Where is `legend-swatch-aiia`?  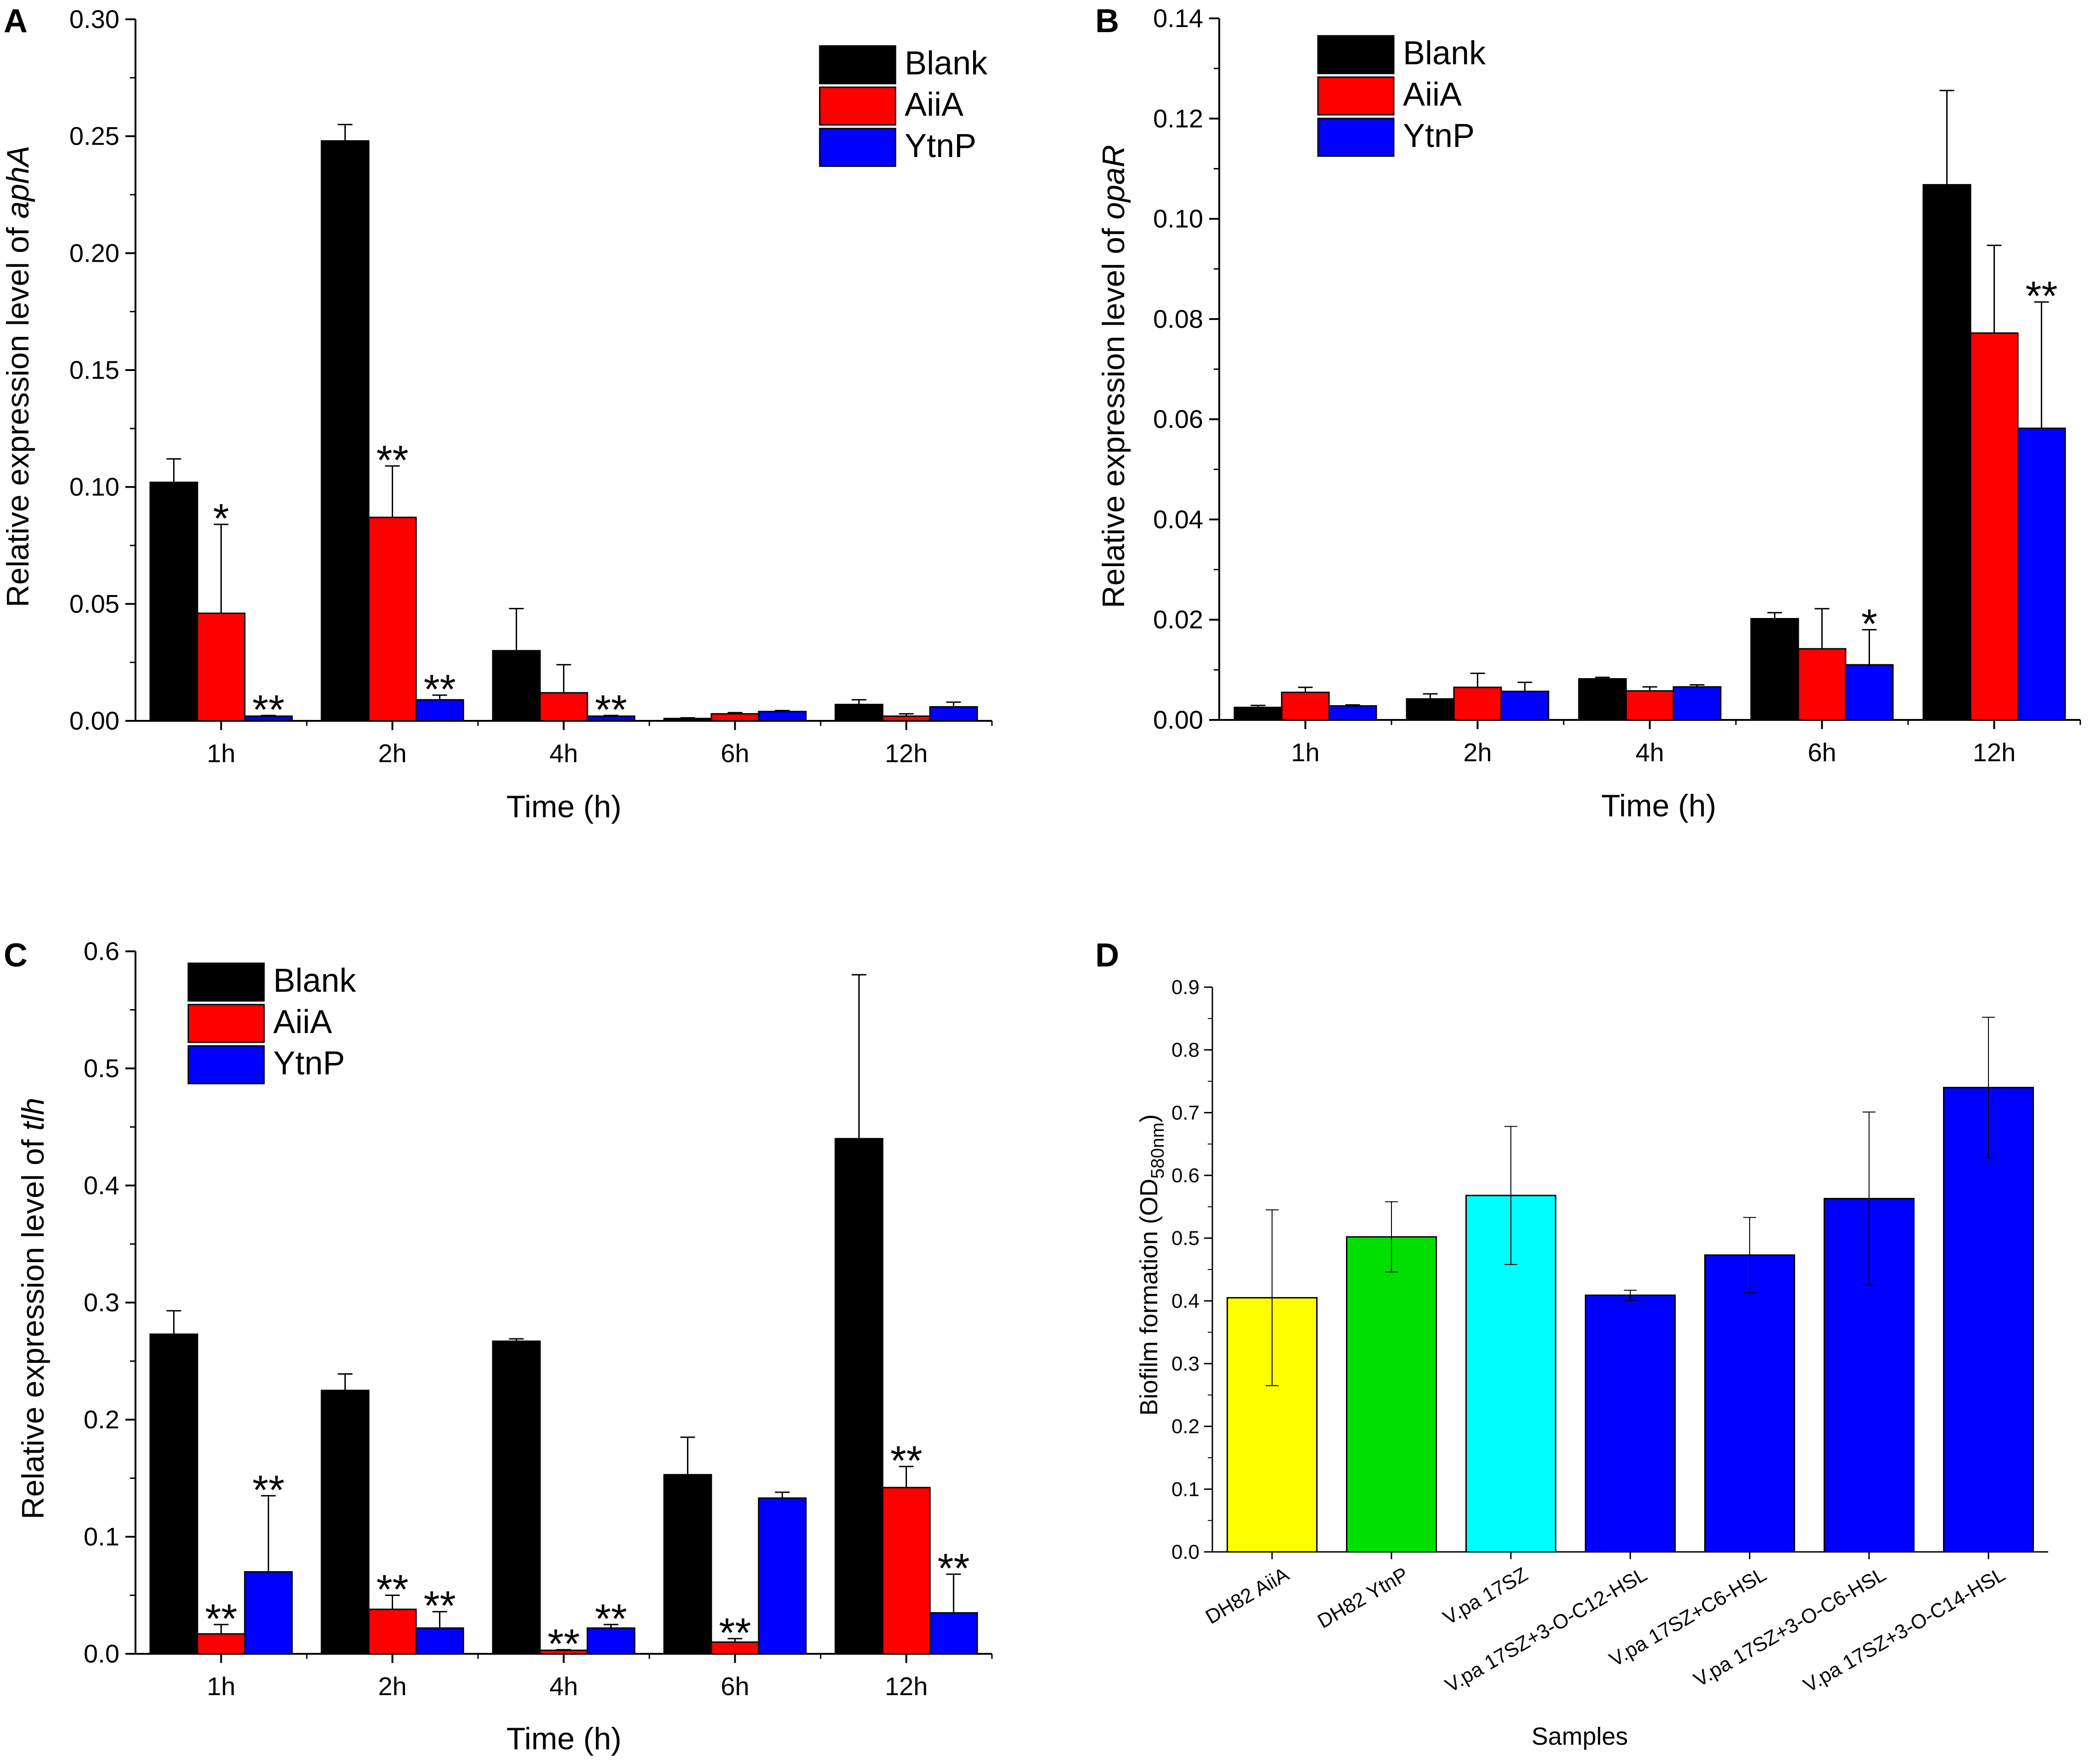
legend-swatch-aiia is located at coordinates (857, 106).